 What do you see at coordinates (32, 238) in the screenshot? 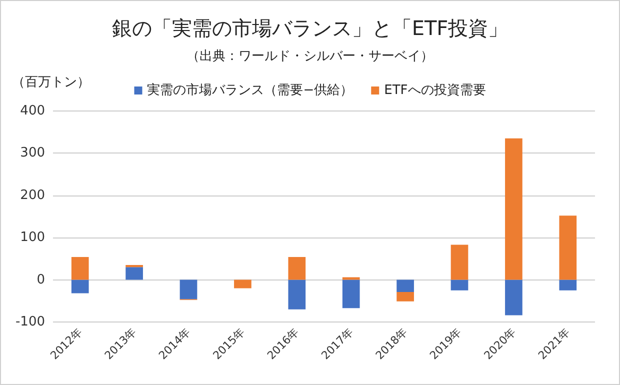
I see `y-tick-label: 100` at bounding box center [32, 238].